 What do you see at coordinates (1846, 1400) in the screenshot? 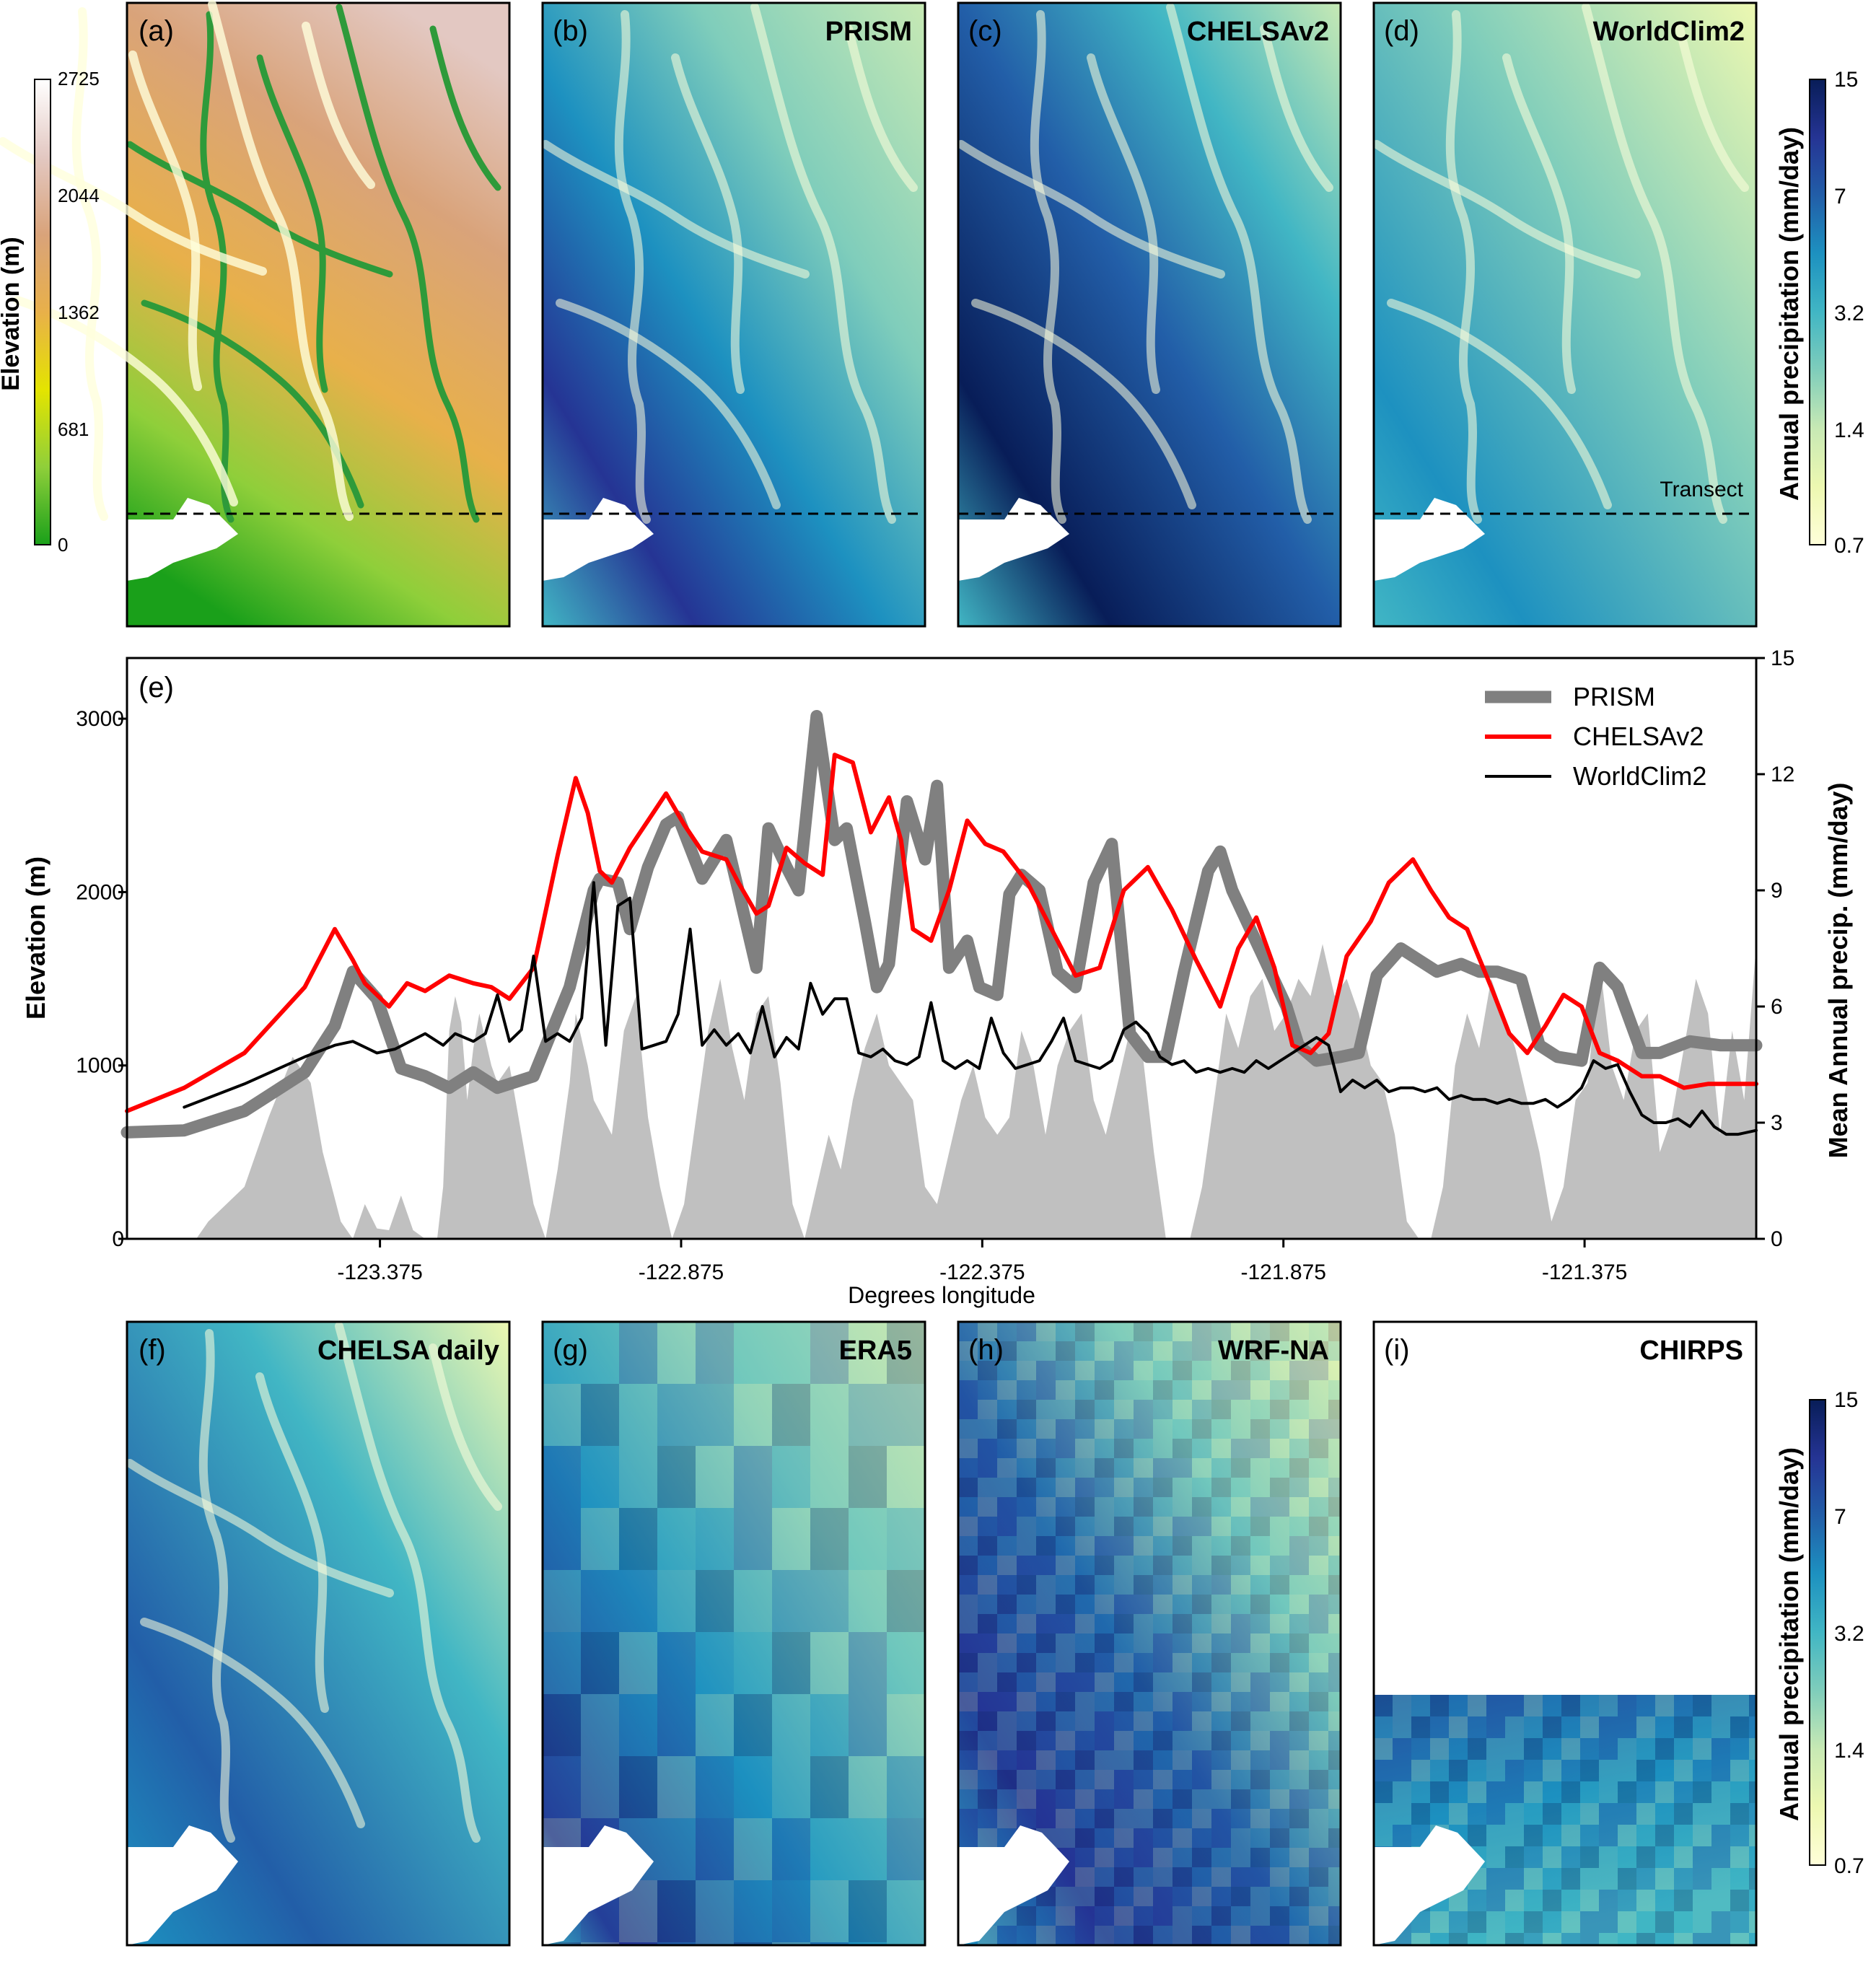
I see `precip-bottom-tick-0: 15` at bounding box center [1846, 1400].